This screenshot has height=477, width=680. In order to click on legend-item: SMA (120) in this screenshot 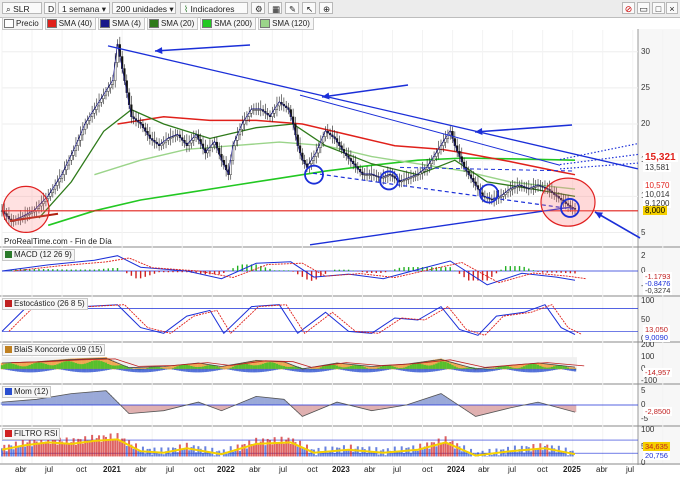, I will do `click(286, 23)`.